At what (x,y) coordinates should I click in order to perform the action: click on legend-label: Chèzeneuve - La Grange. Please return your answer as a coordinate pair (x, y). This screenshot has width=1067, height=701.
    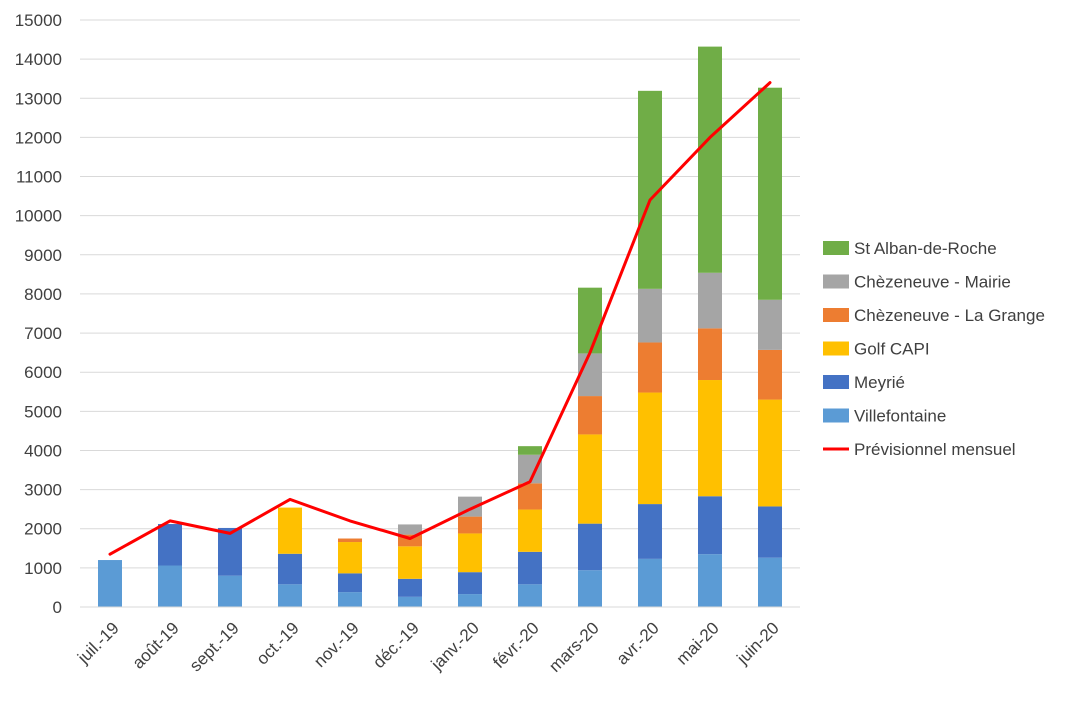
    Looking at the image, I should click on (949, 315).